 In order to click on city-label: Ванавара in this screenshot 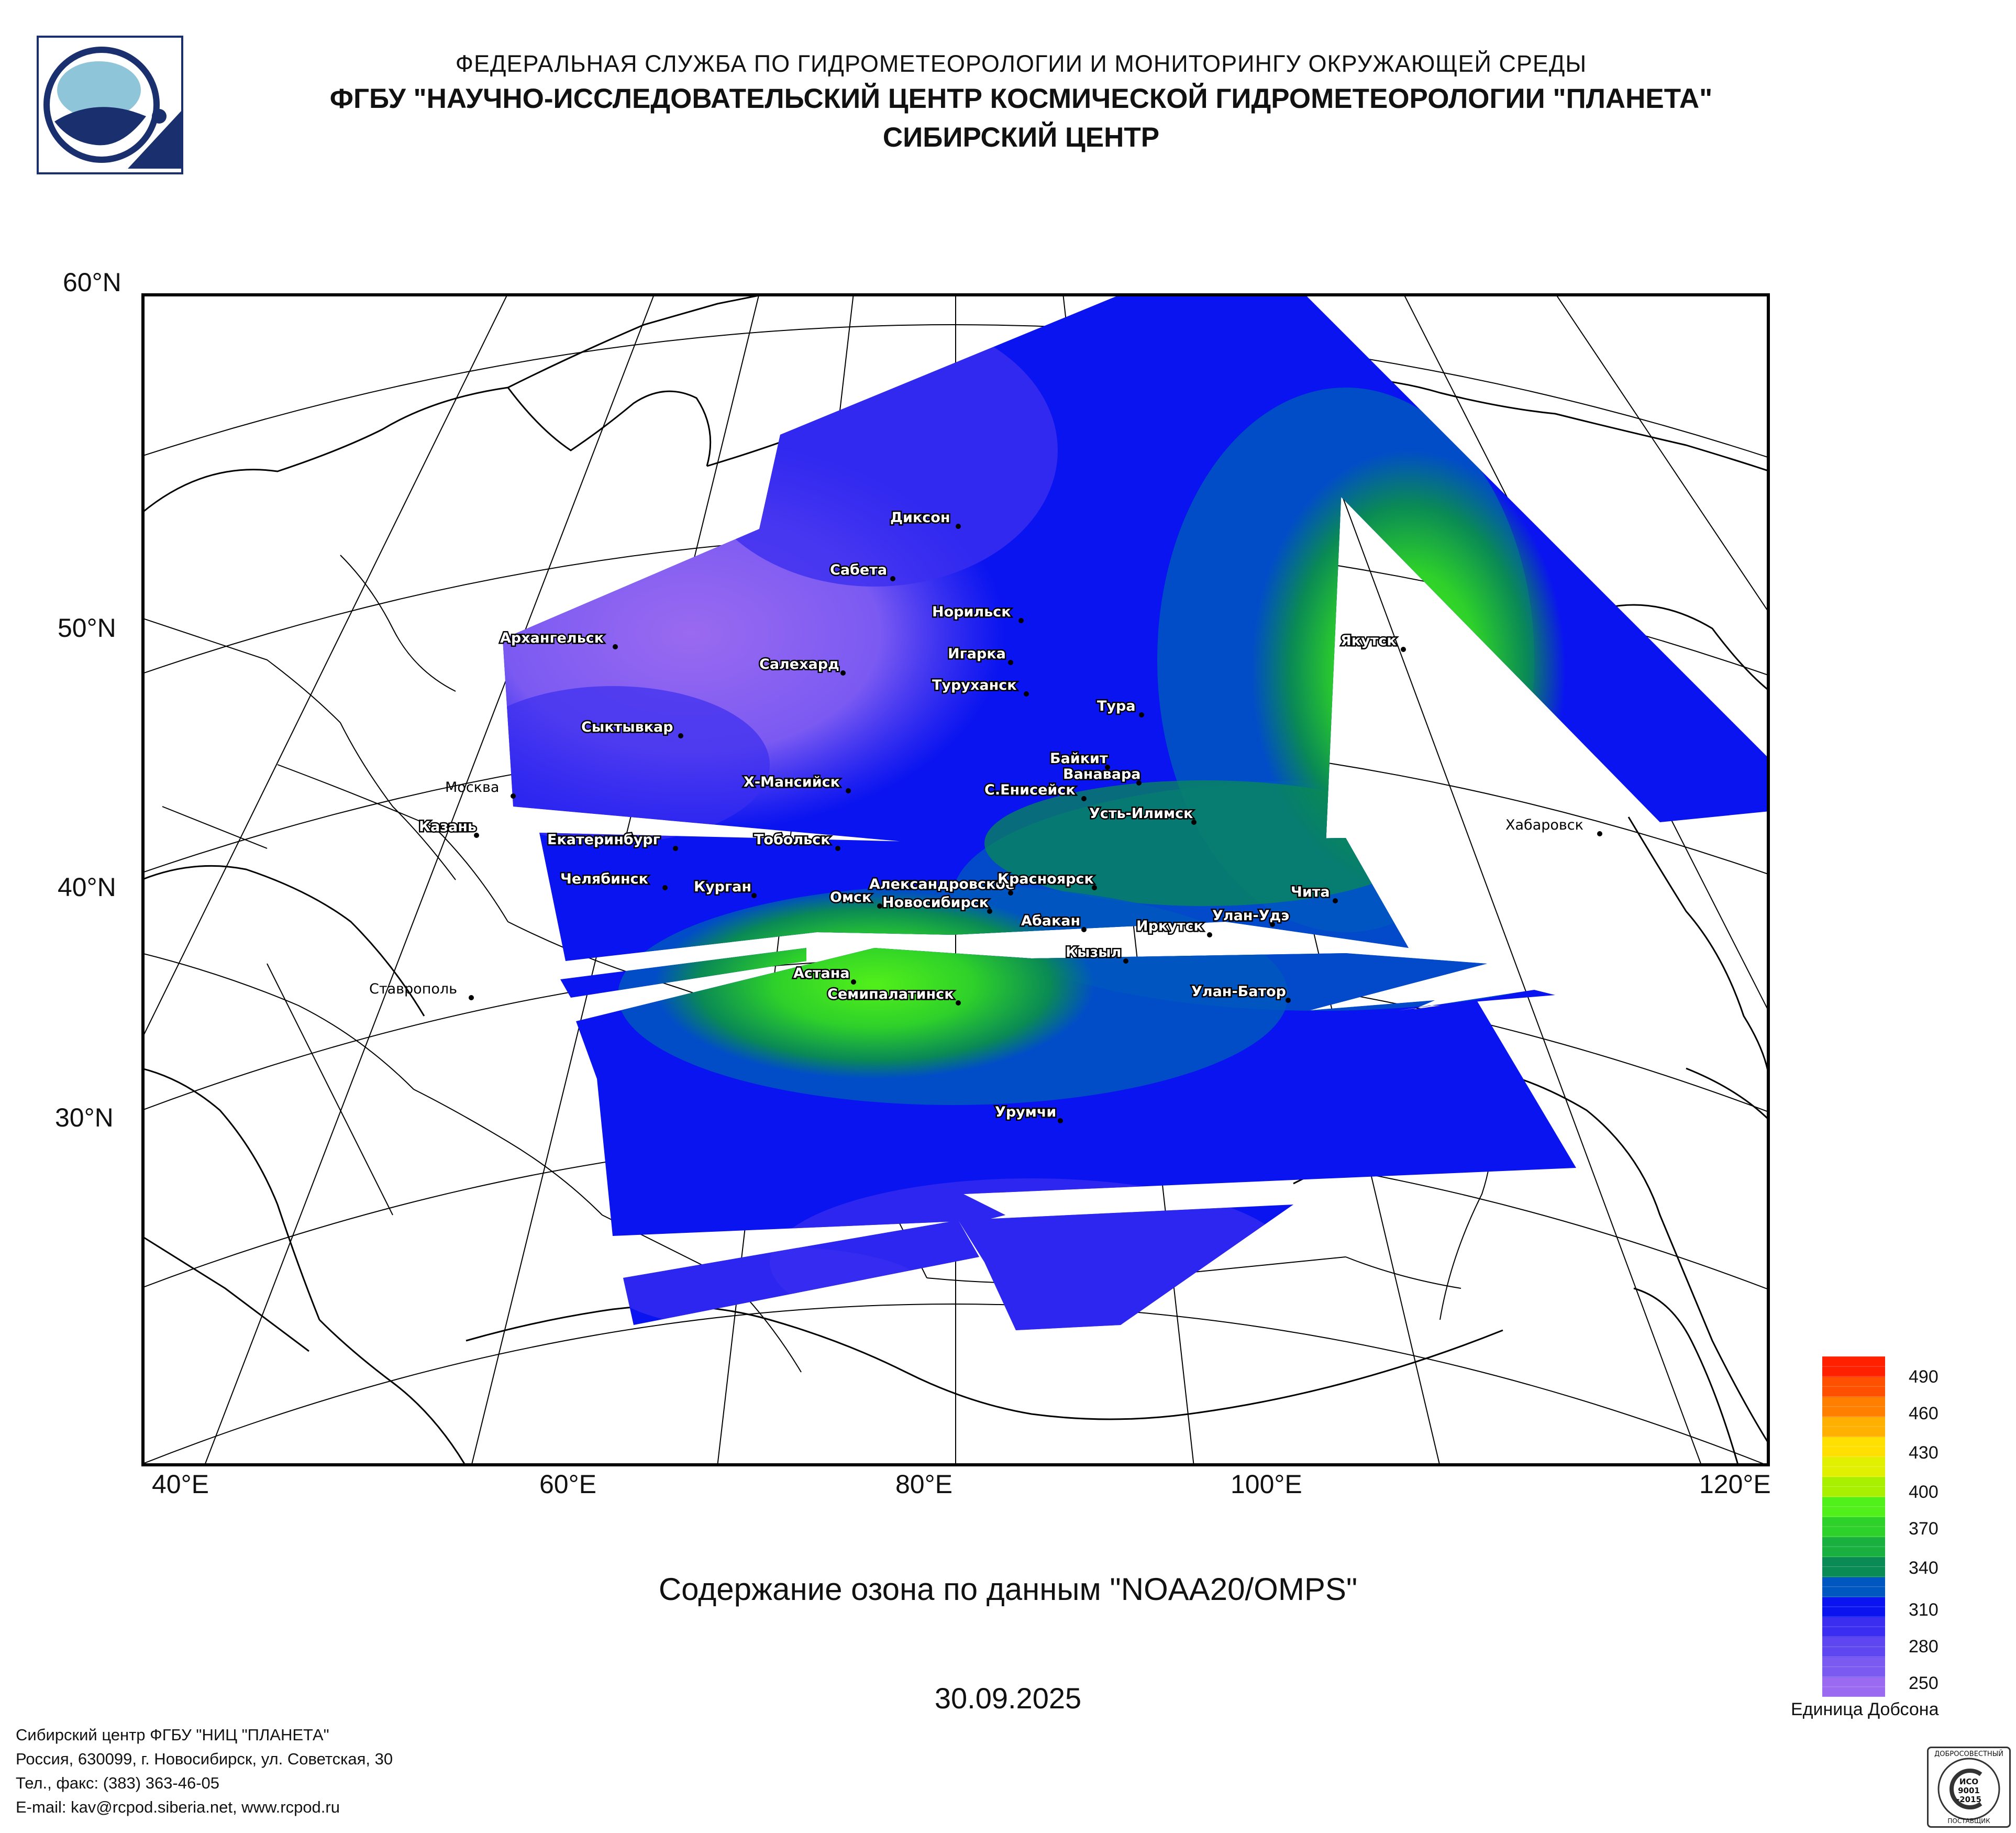, I will do `click(1102, 774)`.